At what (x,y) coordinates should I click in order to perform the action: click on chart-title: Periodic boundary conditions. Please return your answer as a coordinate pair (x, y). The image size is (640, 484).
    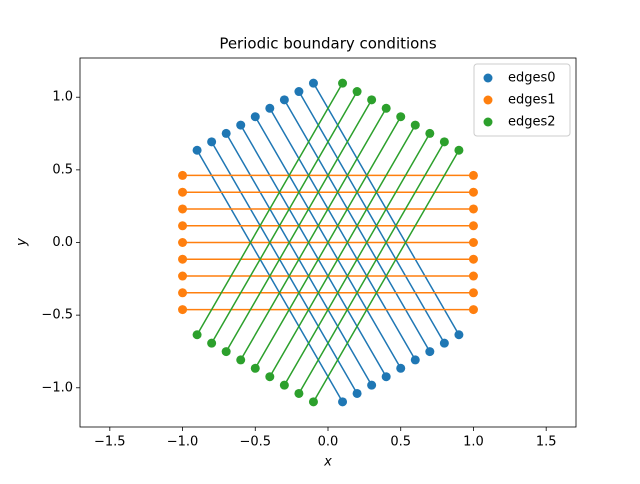
    Looking at the image, I should click on (328, 44).